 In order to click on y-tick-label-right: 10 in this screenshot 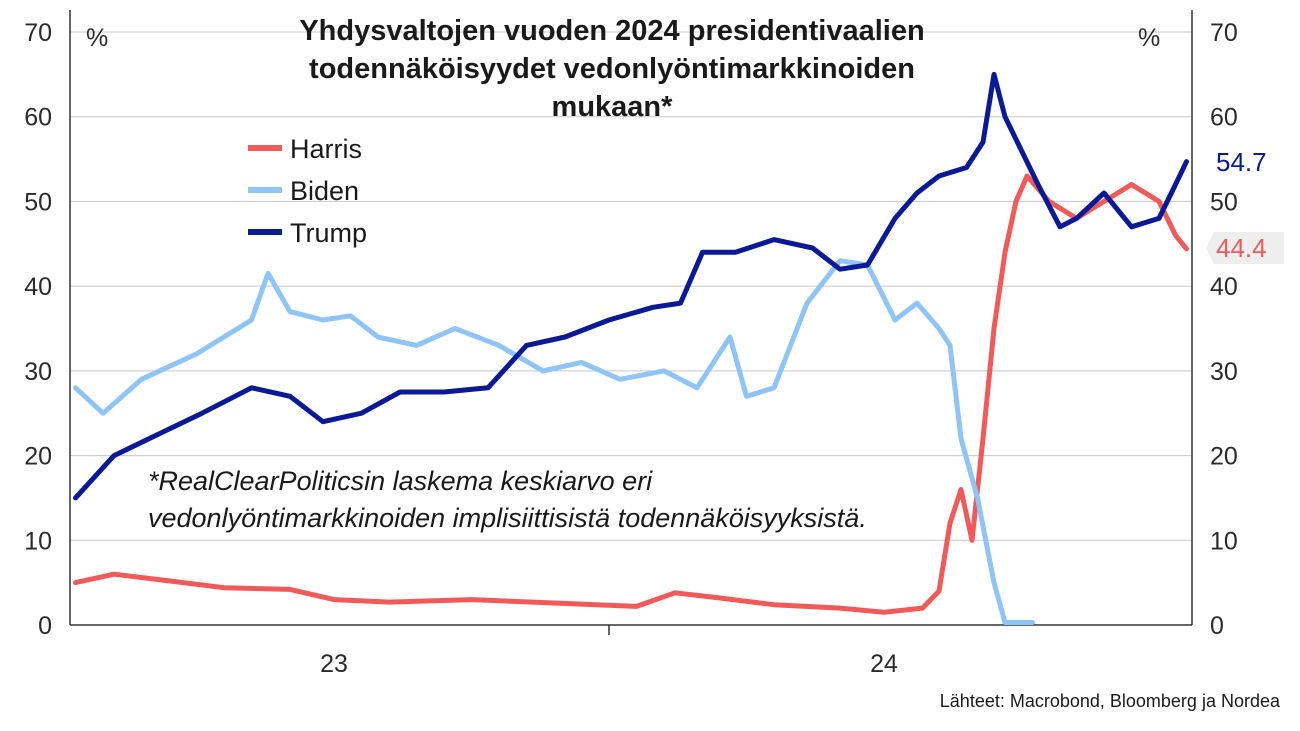, I will do `click(1224, 541)`.